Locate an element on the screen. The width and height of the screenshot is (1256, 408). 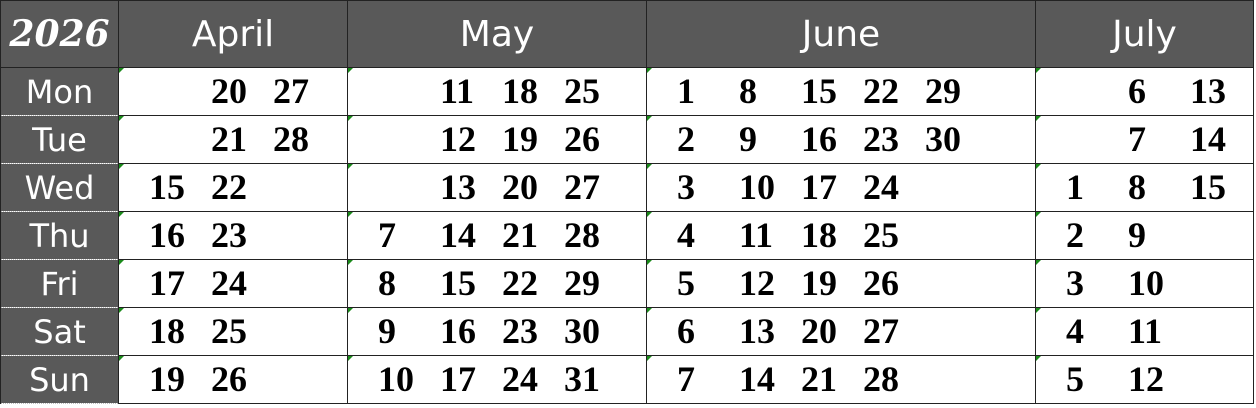
date-cell: 6 13 20 27 is located at coordinates (841, 331).